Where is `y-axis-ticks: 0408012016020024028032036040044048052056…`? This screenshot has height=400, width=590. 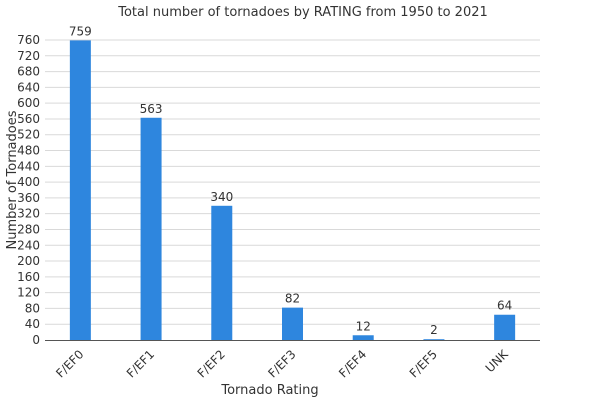 y-axis-ticks: 0408012016020024028032036040044048052056… is located at coordinates (28, 190).